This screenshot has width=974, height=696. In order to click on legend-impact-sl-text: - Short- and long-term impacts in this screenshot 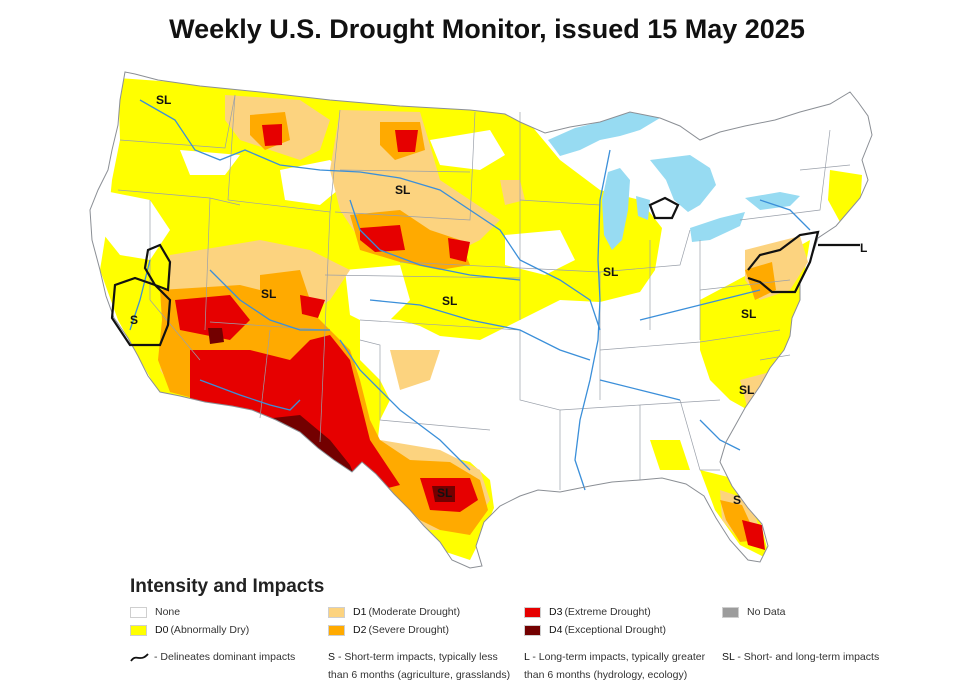, I will do `click(808, 657)`.